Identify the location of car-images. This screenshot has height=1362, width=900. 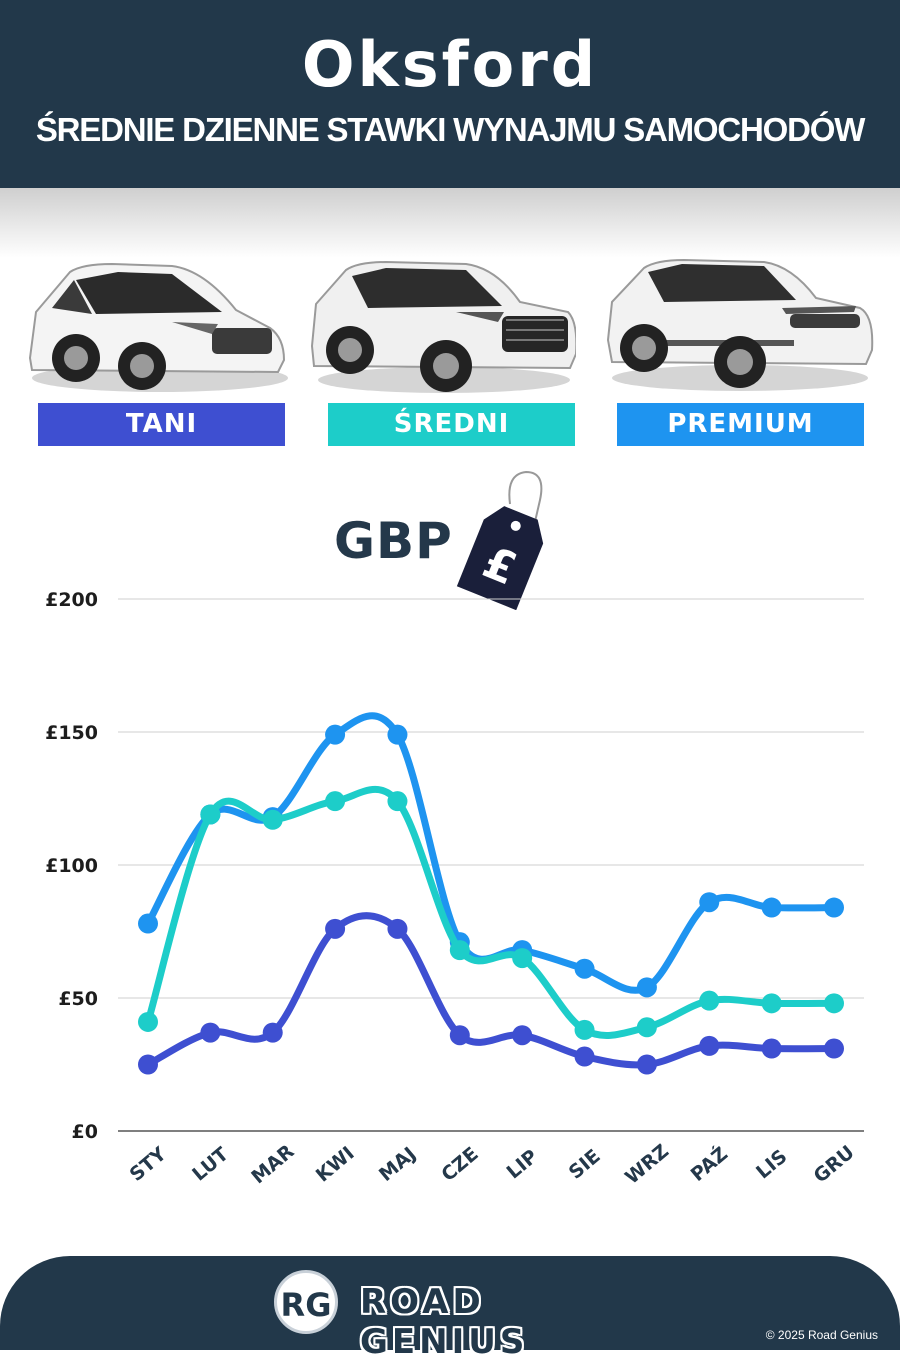
(450, 325).